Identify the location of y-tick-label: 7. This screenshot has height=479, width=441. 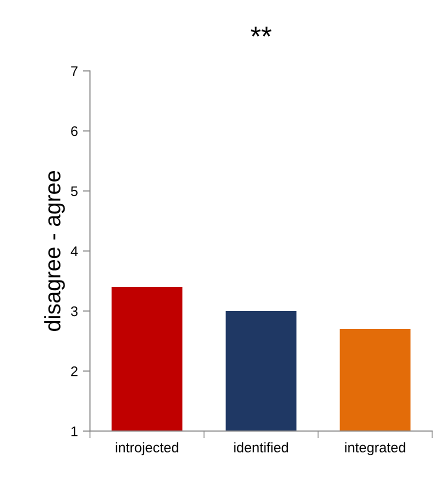
(74, 71).